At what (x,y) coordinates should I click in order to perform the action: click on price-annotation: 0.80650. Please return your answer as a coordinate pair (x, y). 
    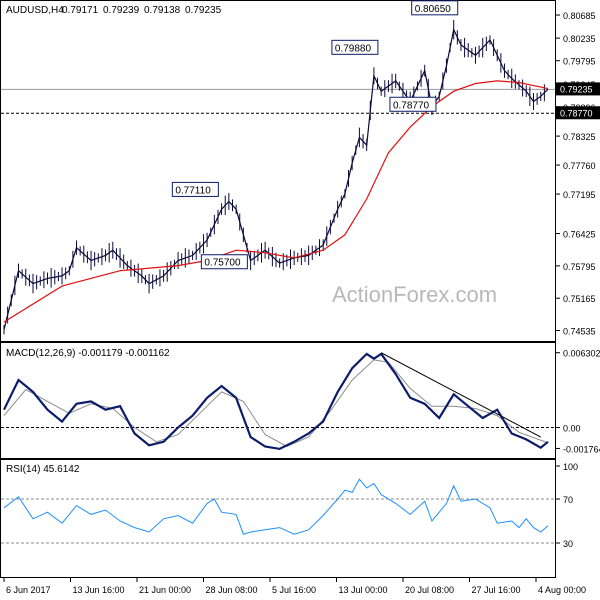
    Looking at the image, I should click on (435, 8).